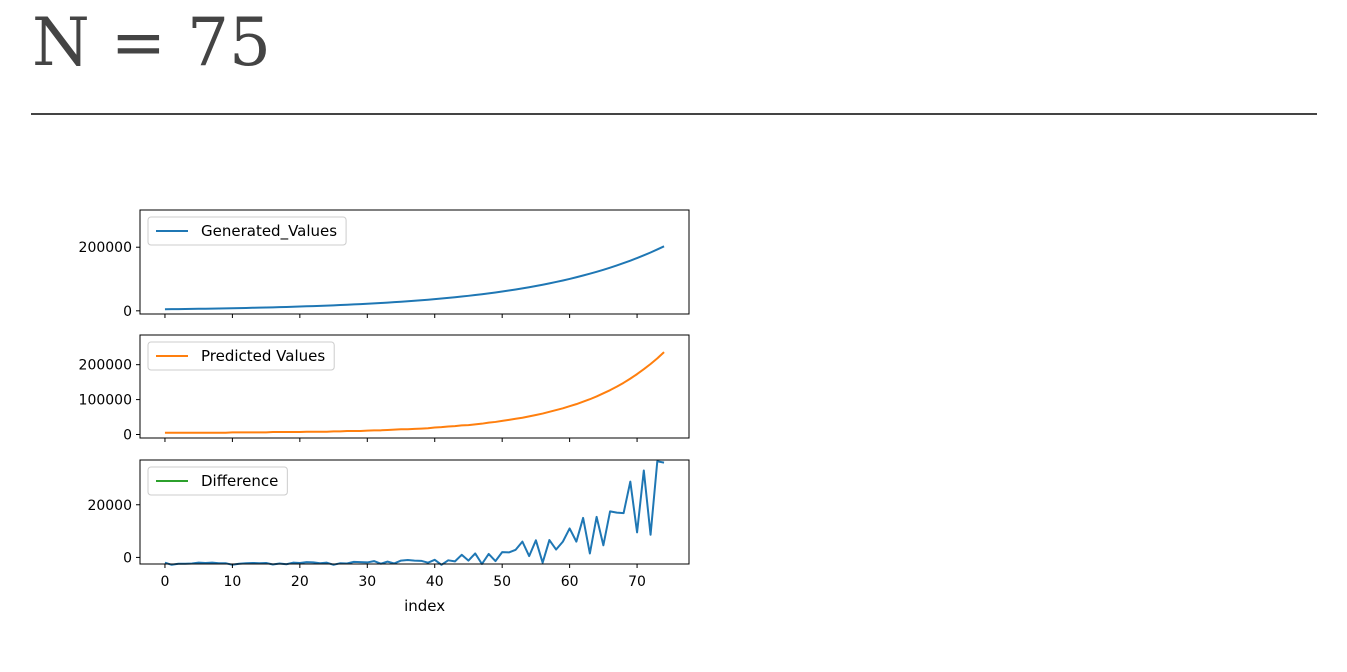 Image resolution: width=1347 pixels, height=672 pixels. What do you see at coordinates (570, 582) in the screenshot?
I see `x-tick-label: 60` at bounding box center [570, 582].